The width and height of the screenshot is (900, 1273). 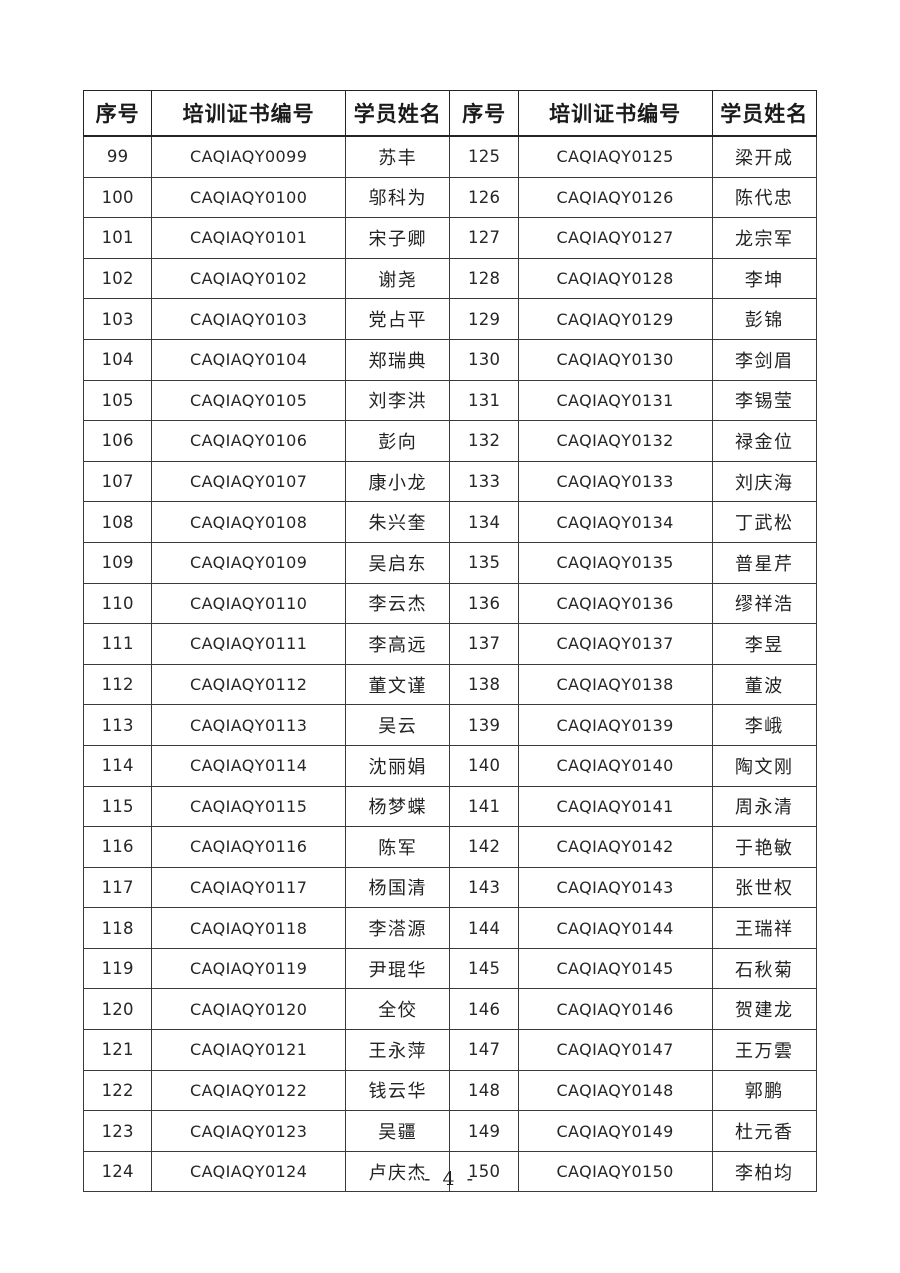 I want to click on table-row: 119 CAQIAQY0119 尹琨华 145 CAQIAQY0145 石秋菊, so click(x=450, y=968).